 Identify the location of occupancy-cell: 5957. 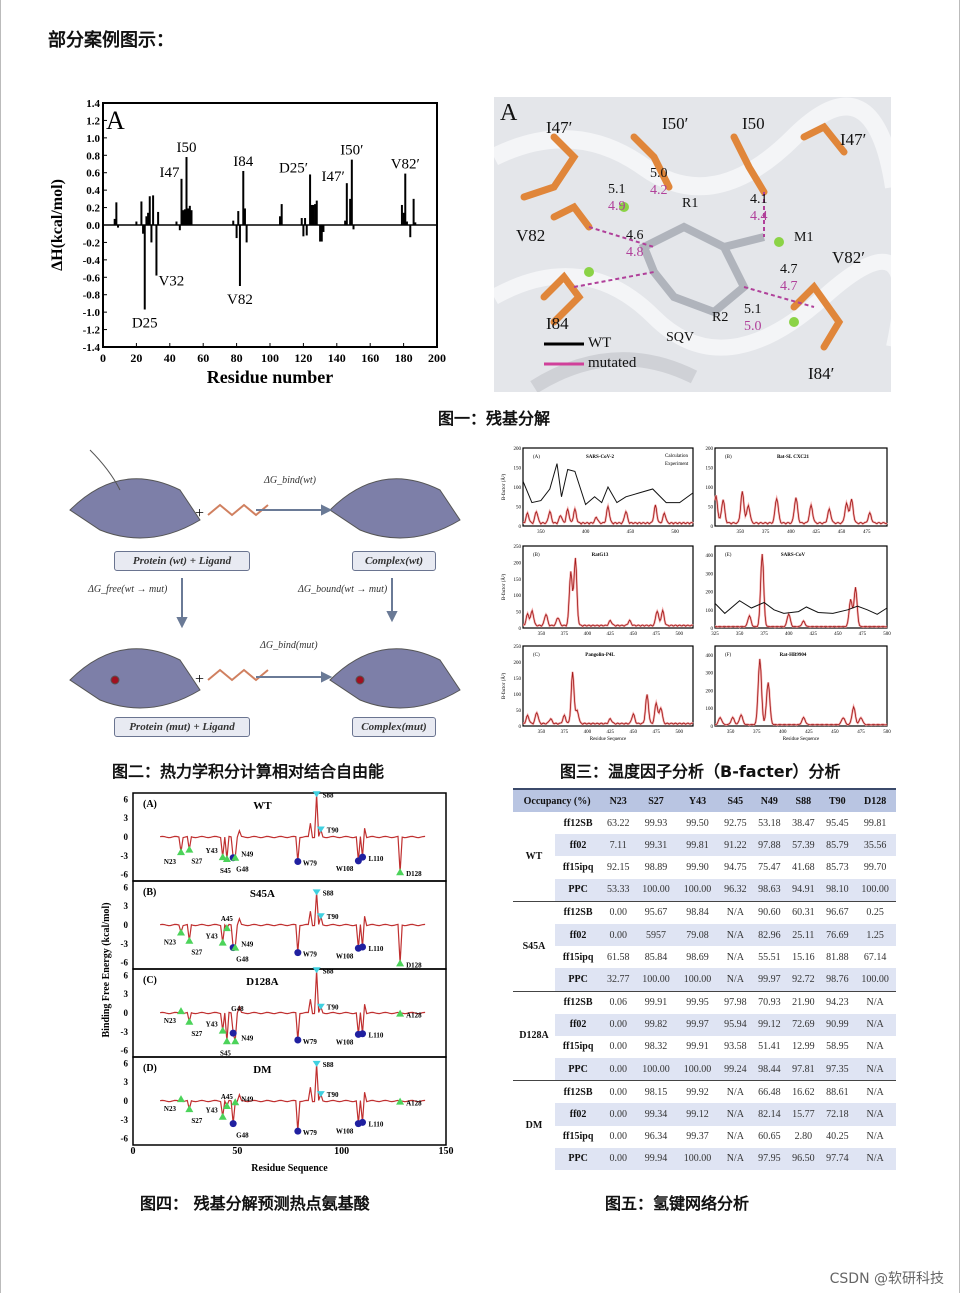
(656, 935).